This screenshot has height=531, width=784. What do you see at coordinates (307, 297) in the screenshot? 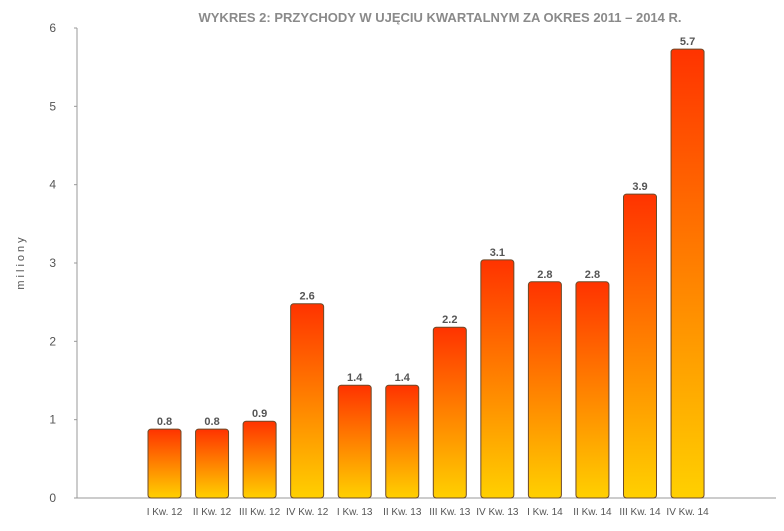
I see `data-label: 2.6` at bounding box center [307, 297].